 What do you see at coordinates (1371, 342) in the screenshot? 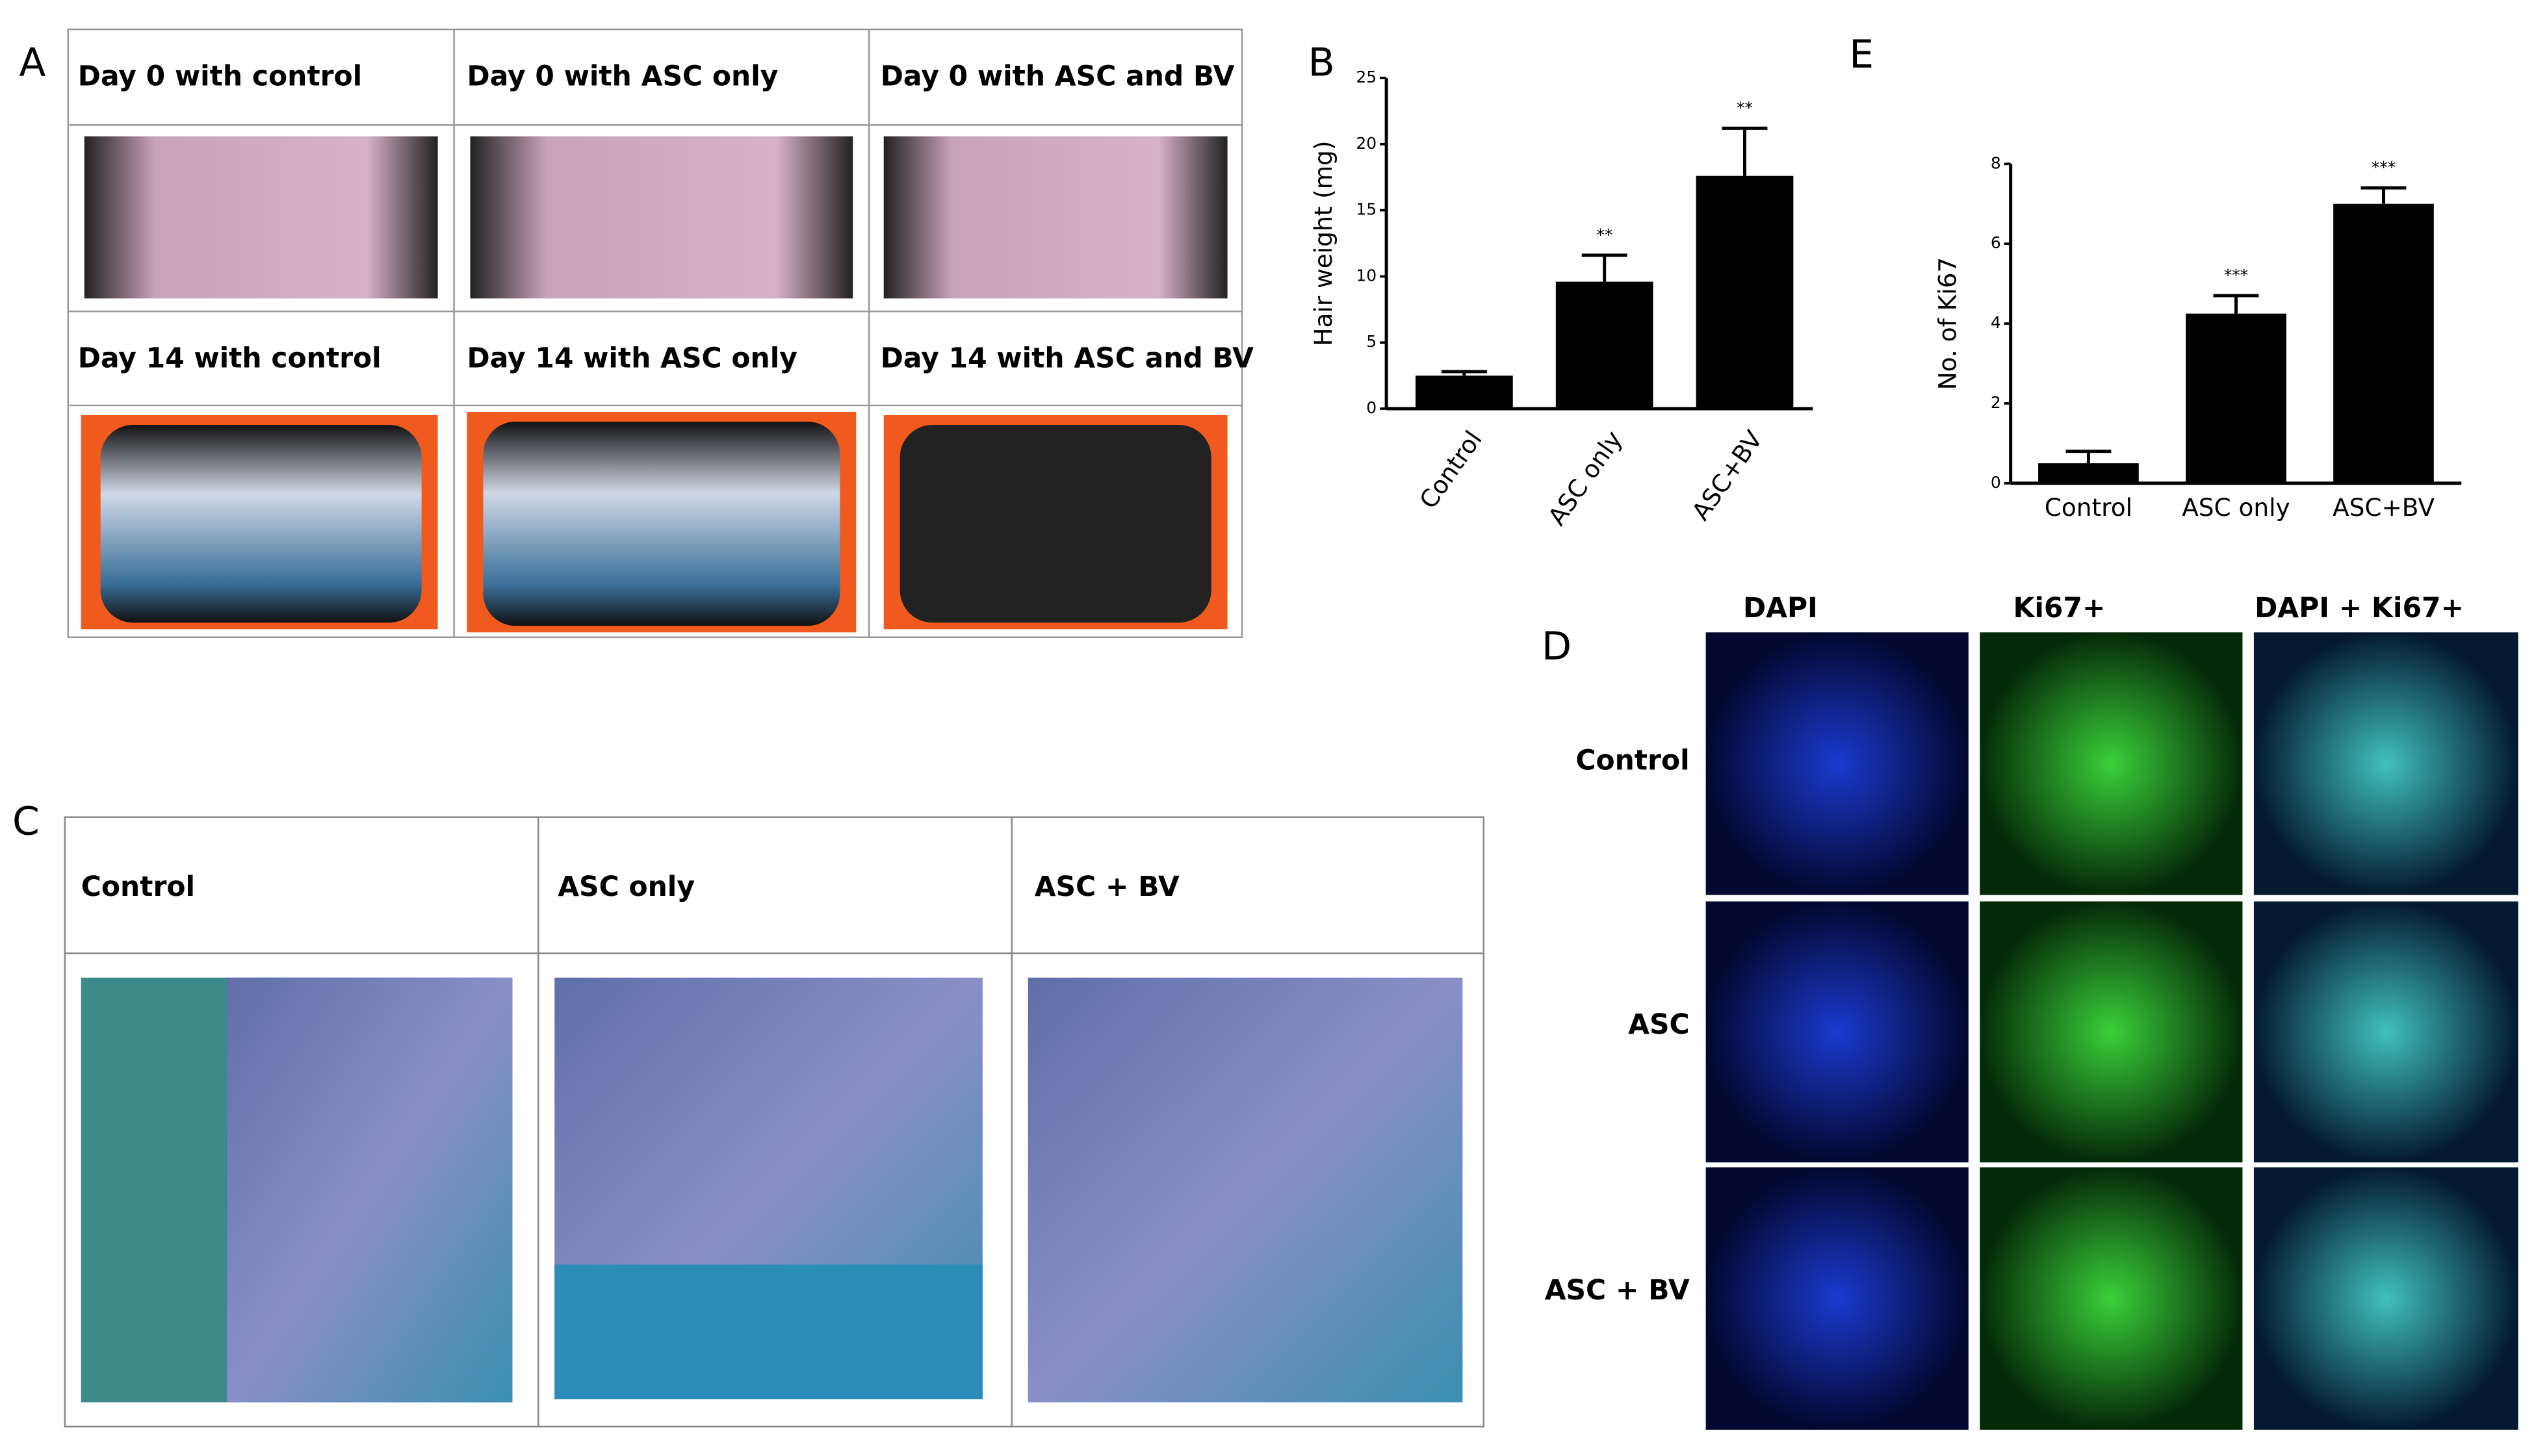
I see `y-tick-label: 5` at bounding box center [1371, 342].